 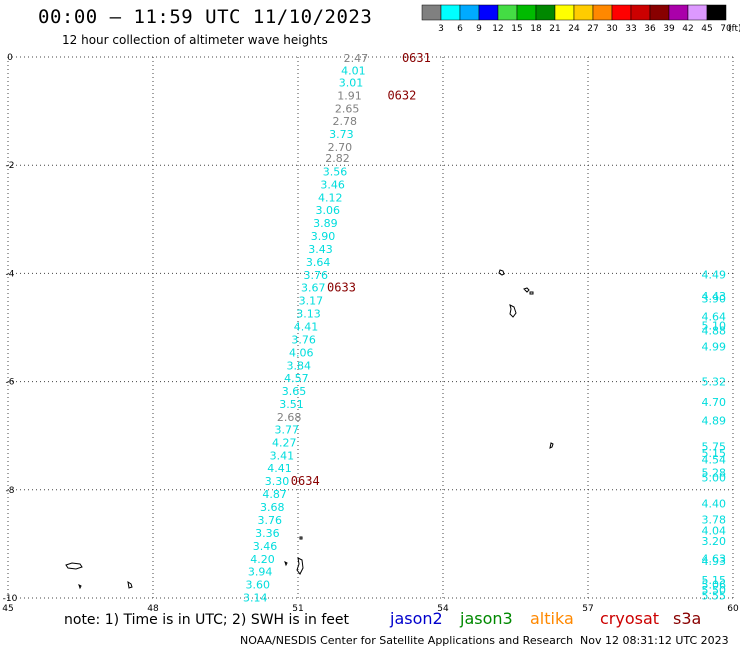 What do you see at coordinates (320, 249) in the screenshot?
I see `swh-value: 3.43` at bounding box center [320, 249].